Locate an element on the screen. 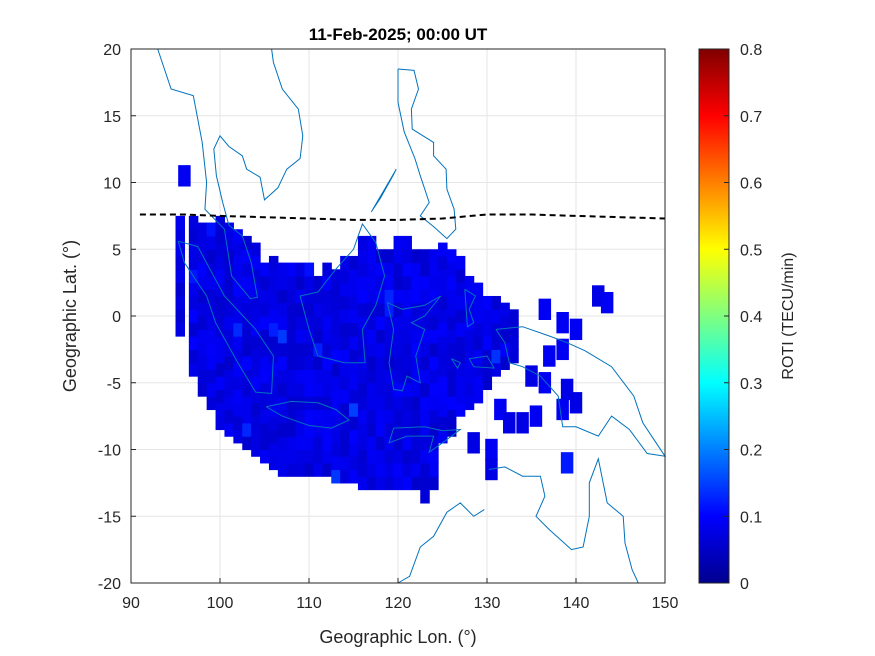  colorbar-tick-label: 0.4 is located at coordinates (751, 317).